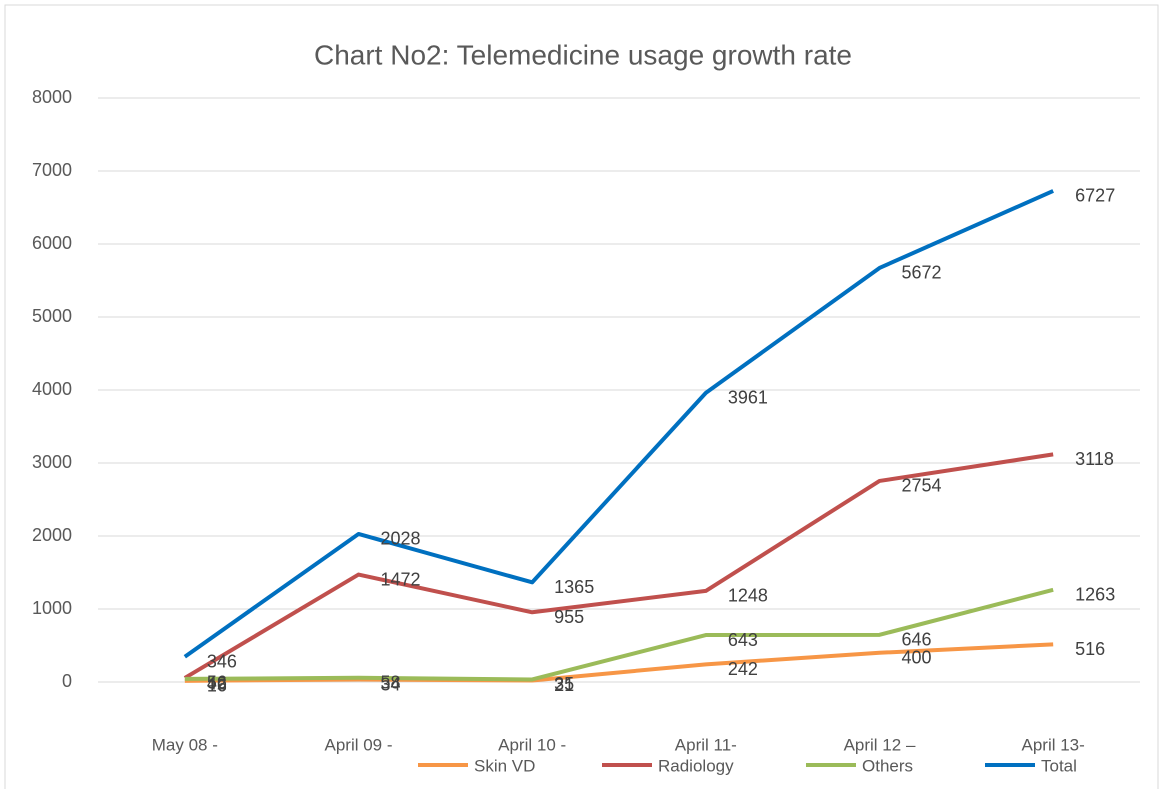 This screenshot has width=1169, height=789. What do you see at coordinates (1053, 744) in the screenshot?
I see `x-tick-label: April 13-` at bounding box center [1053, 744].